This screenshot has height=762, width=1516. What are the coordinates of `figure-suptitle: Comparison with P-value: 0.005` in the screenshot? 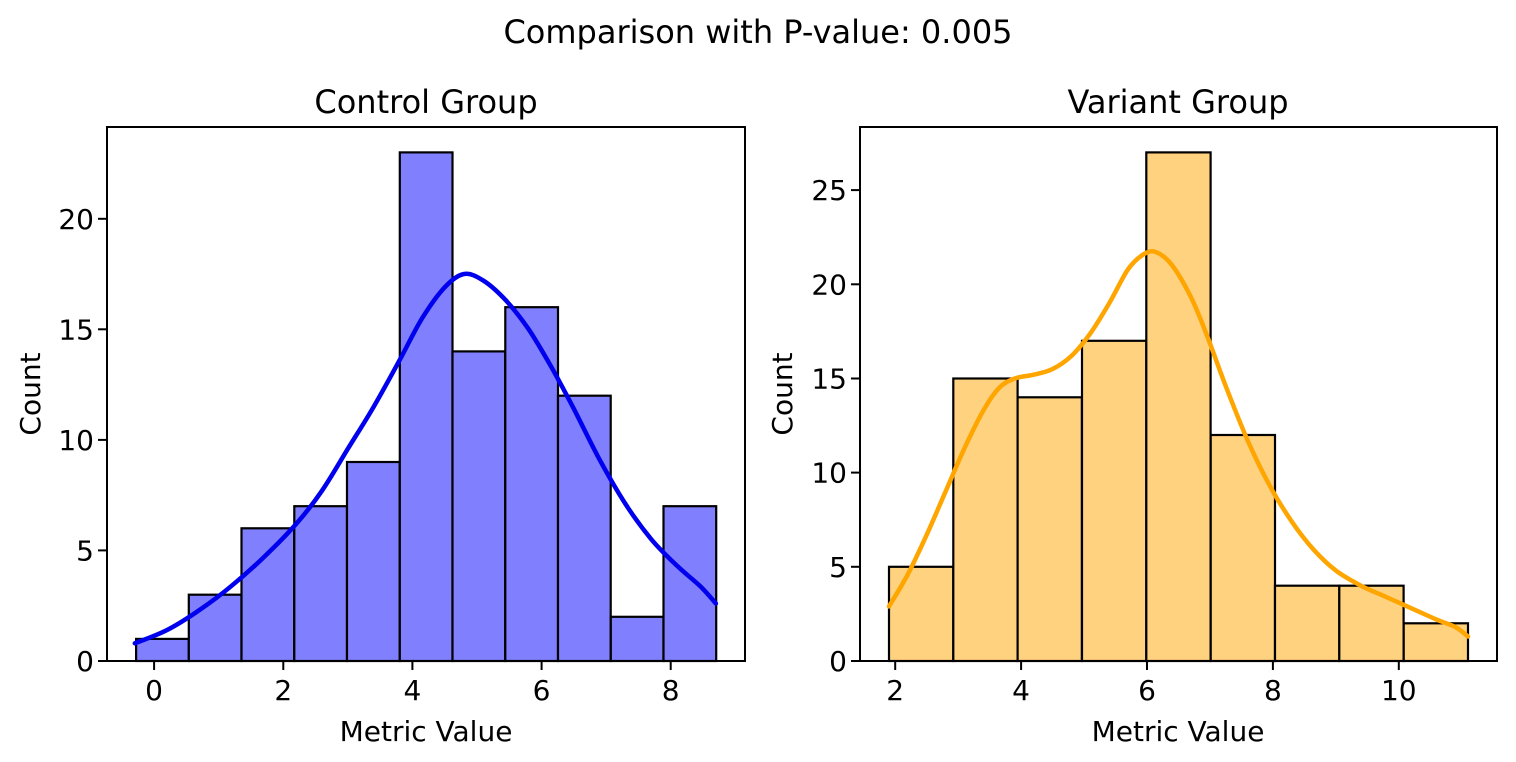 It's located at (758, 32).